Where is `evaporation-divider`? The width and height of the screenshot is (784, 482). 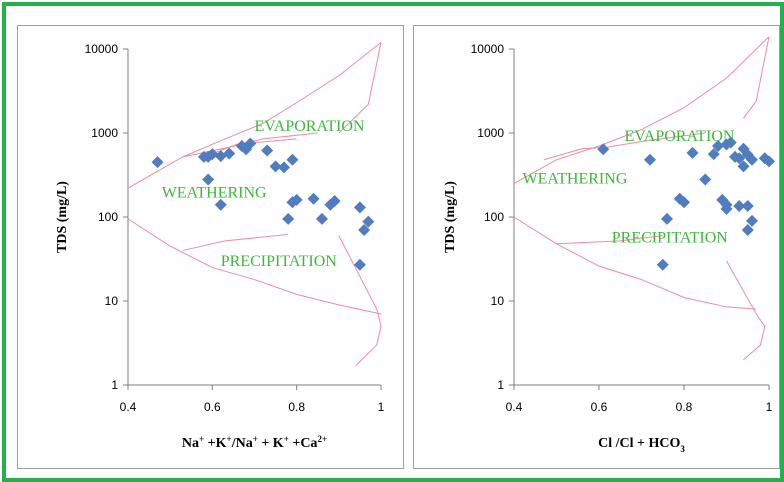 evaporation-divider is located at coordinates (563, 154).